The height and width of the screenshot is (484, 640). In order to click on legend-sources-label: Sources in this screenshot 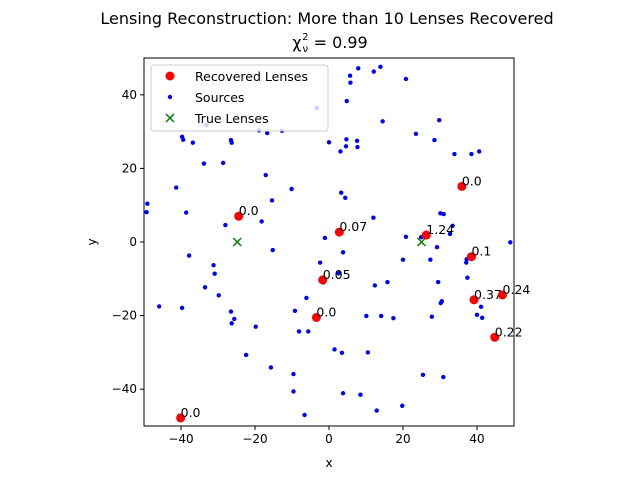, I will do `click(219, 97)`.